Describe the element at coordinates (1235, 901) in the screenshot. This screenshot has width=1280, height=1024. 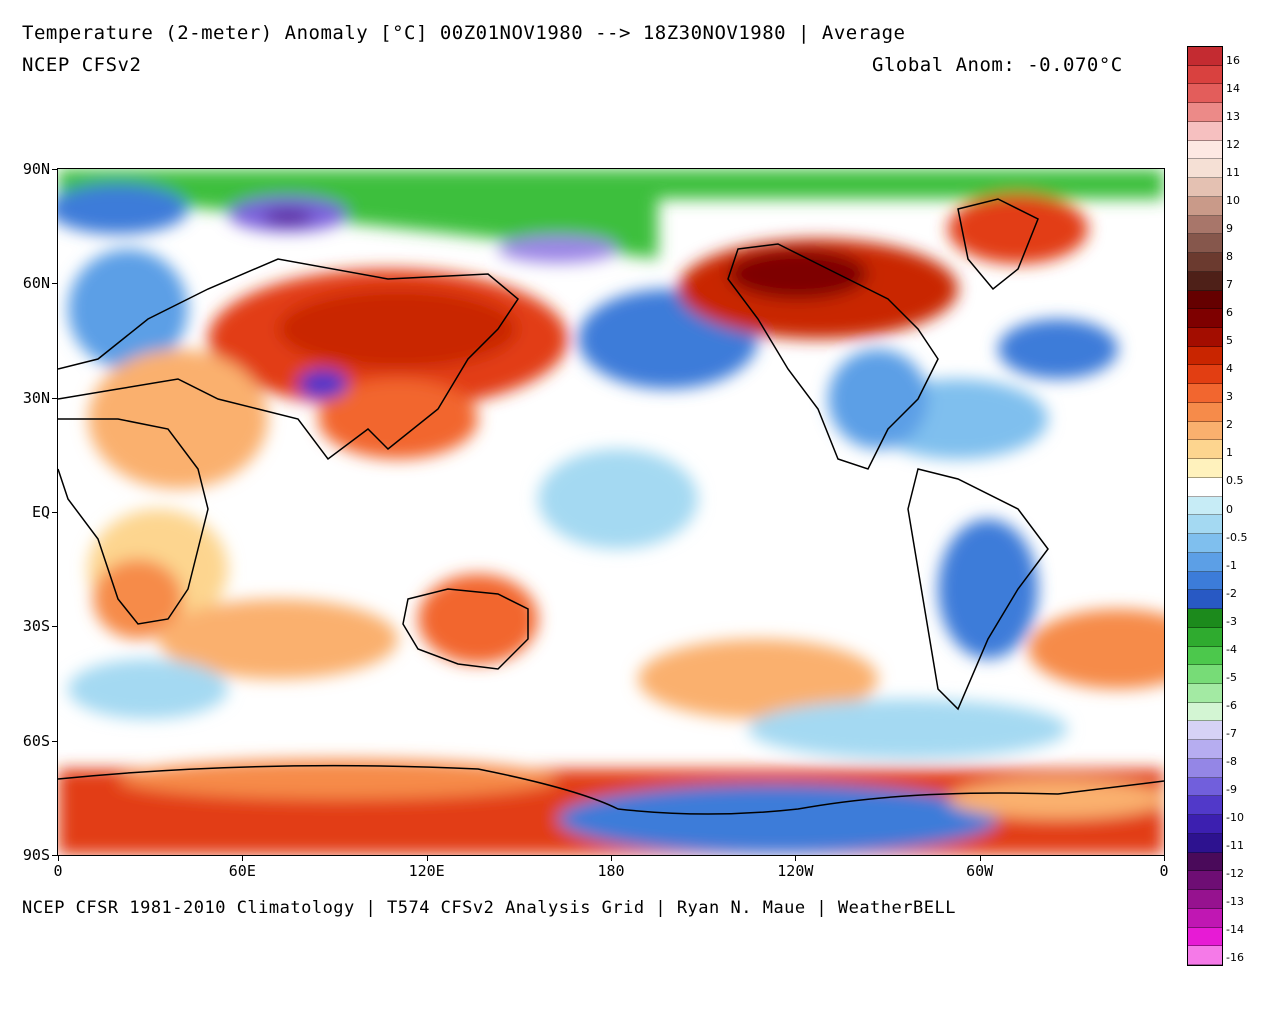
I see `colorbar-label: -13` at that location.